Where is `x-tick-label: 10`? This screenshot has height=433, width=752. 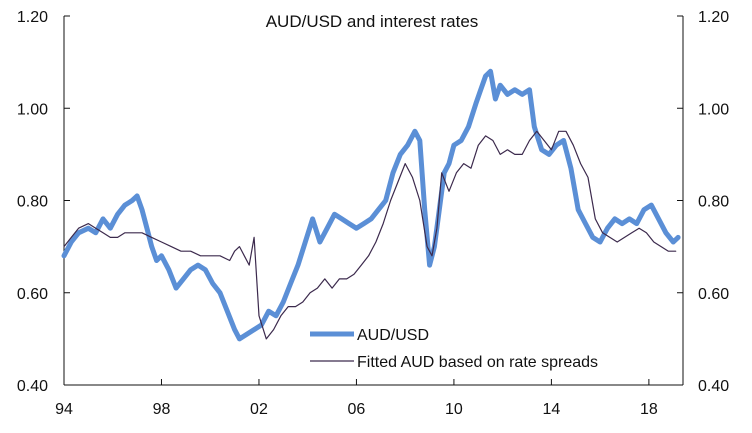
x-tick-label: 10 is located at coordinates (454, 409).